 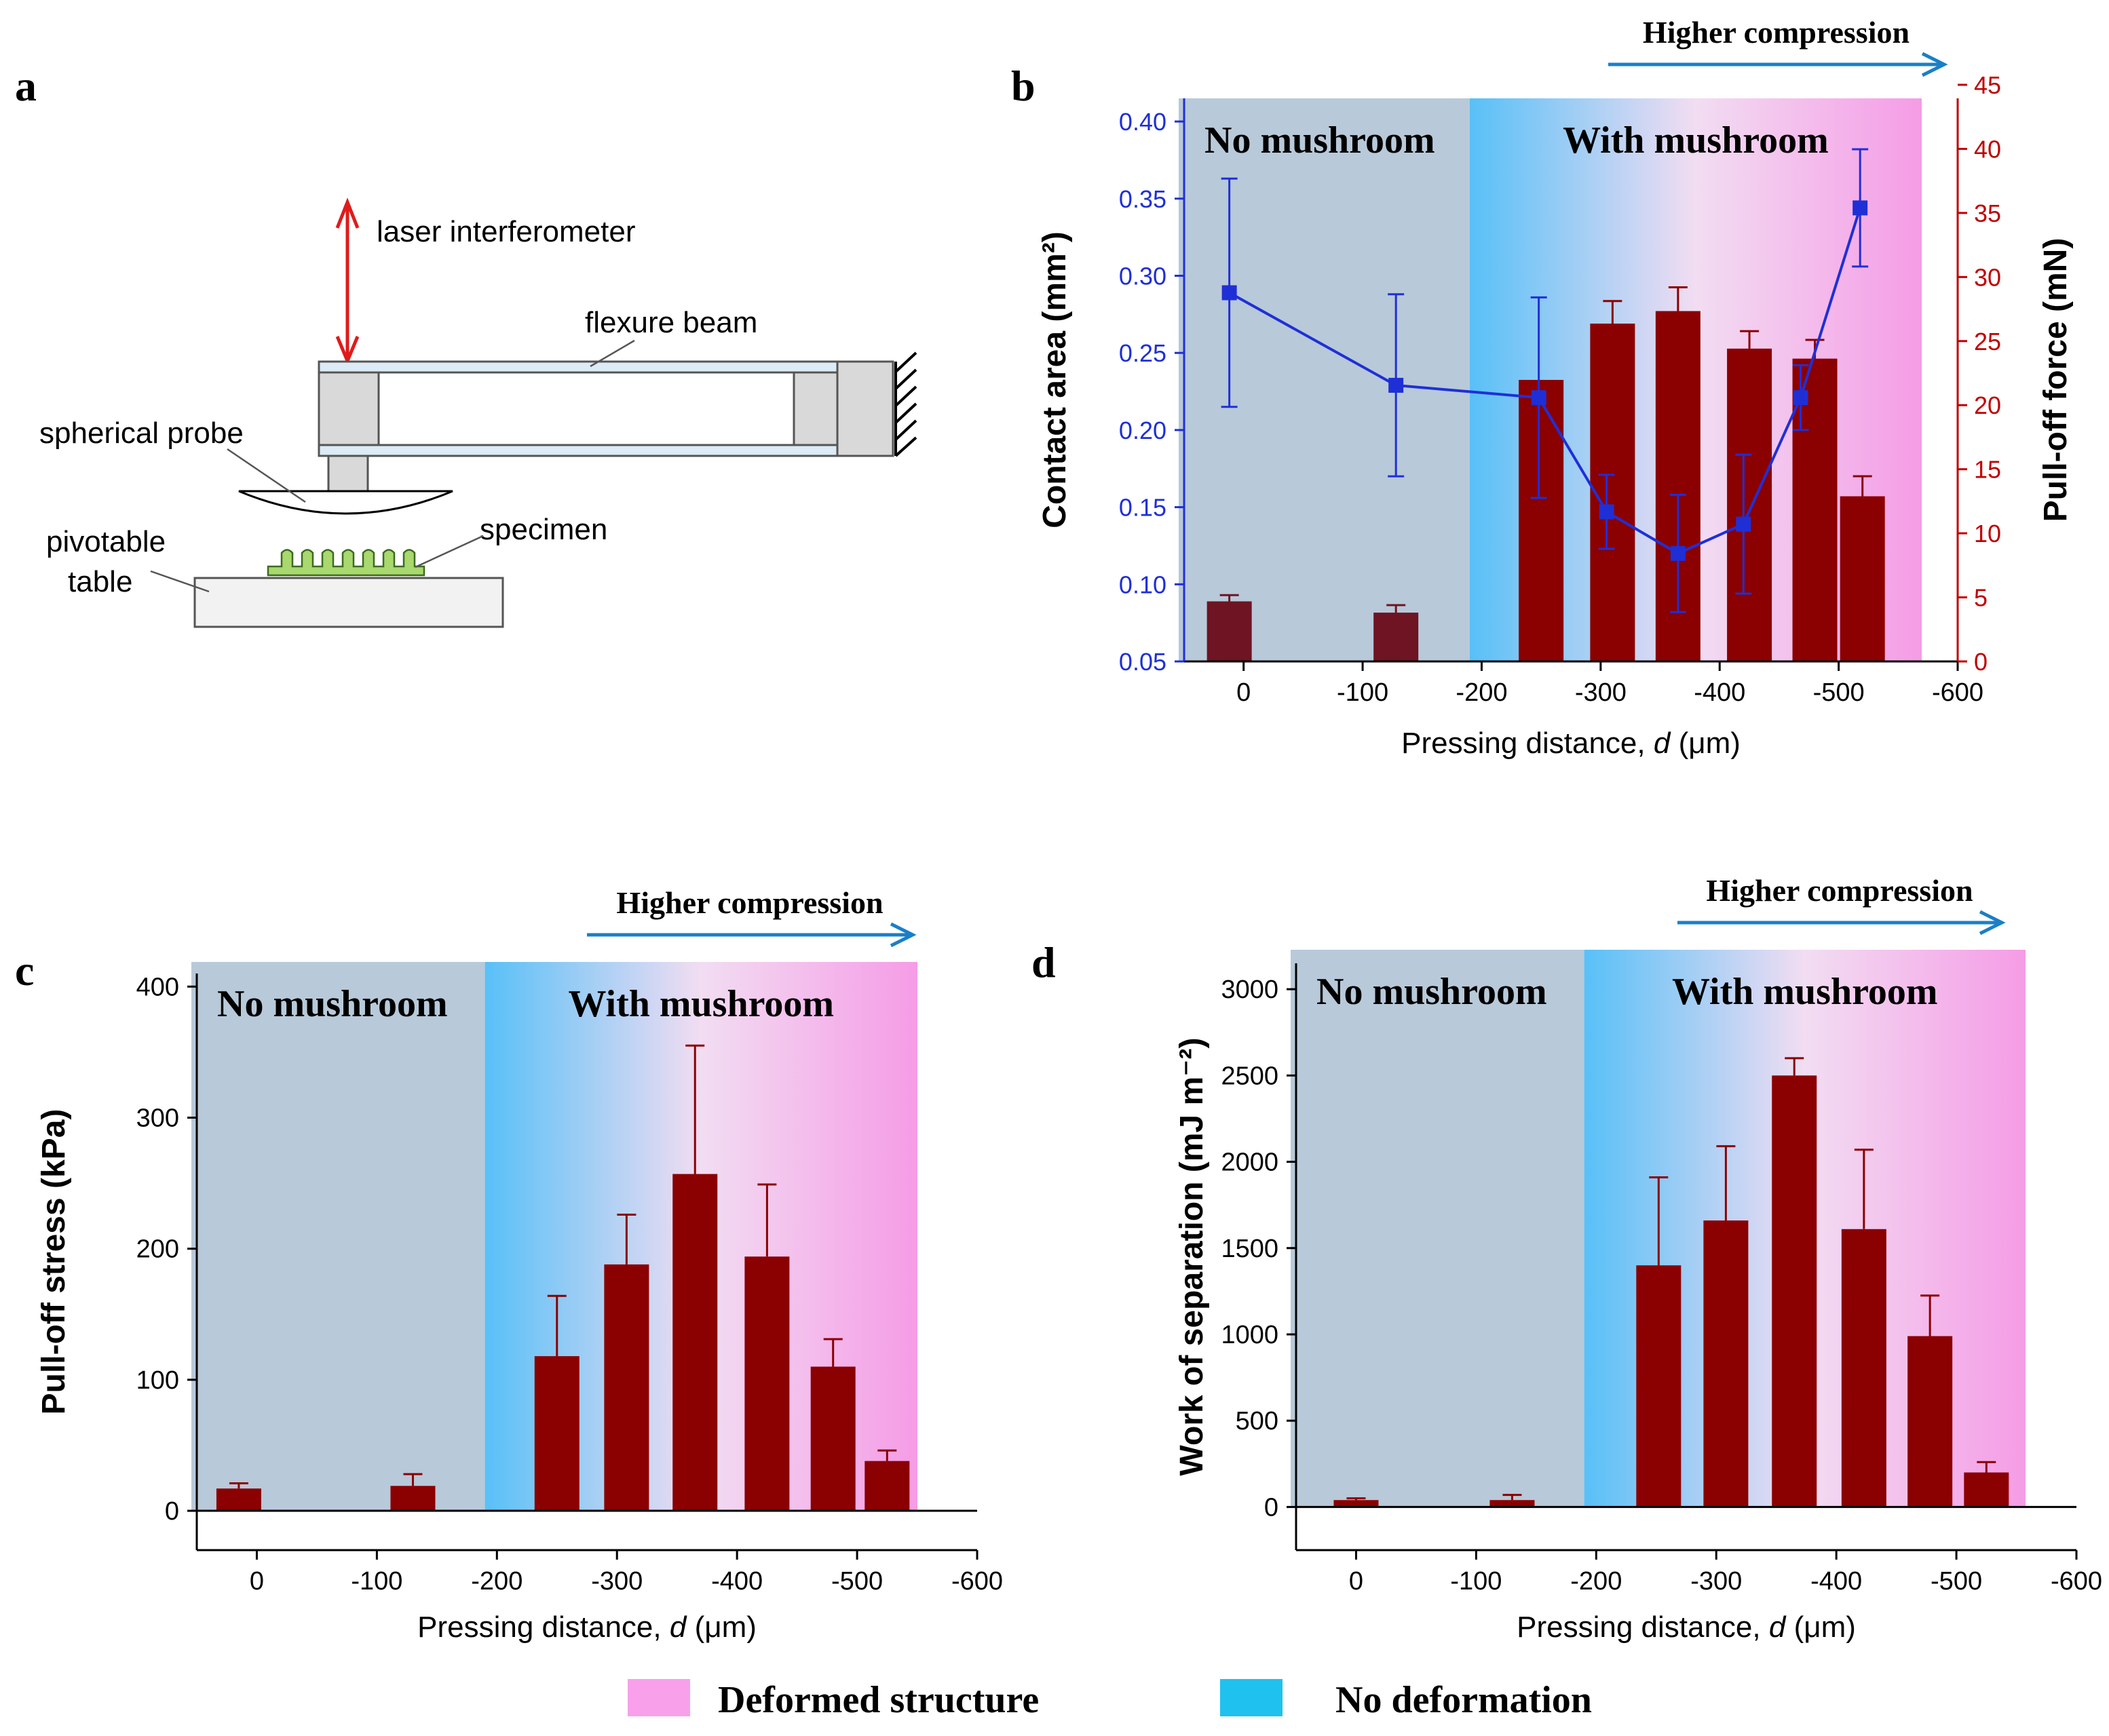 What do you see at coordinates (1981, 662) in the screenshot?
I see `b-right-tick-label: 0` at bounding box center [1981, 662].